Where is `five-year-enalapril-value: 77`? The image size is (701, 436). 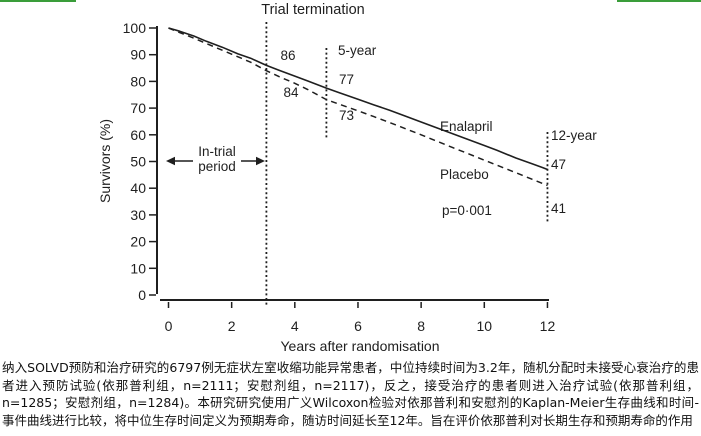
five-year-enalapril-value: 77 is located at coordinates (346, 79).